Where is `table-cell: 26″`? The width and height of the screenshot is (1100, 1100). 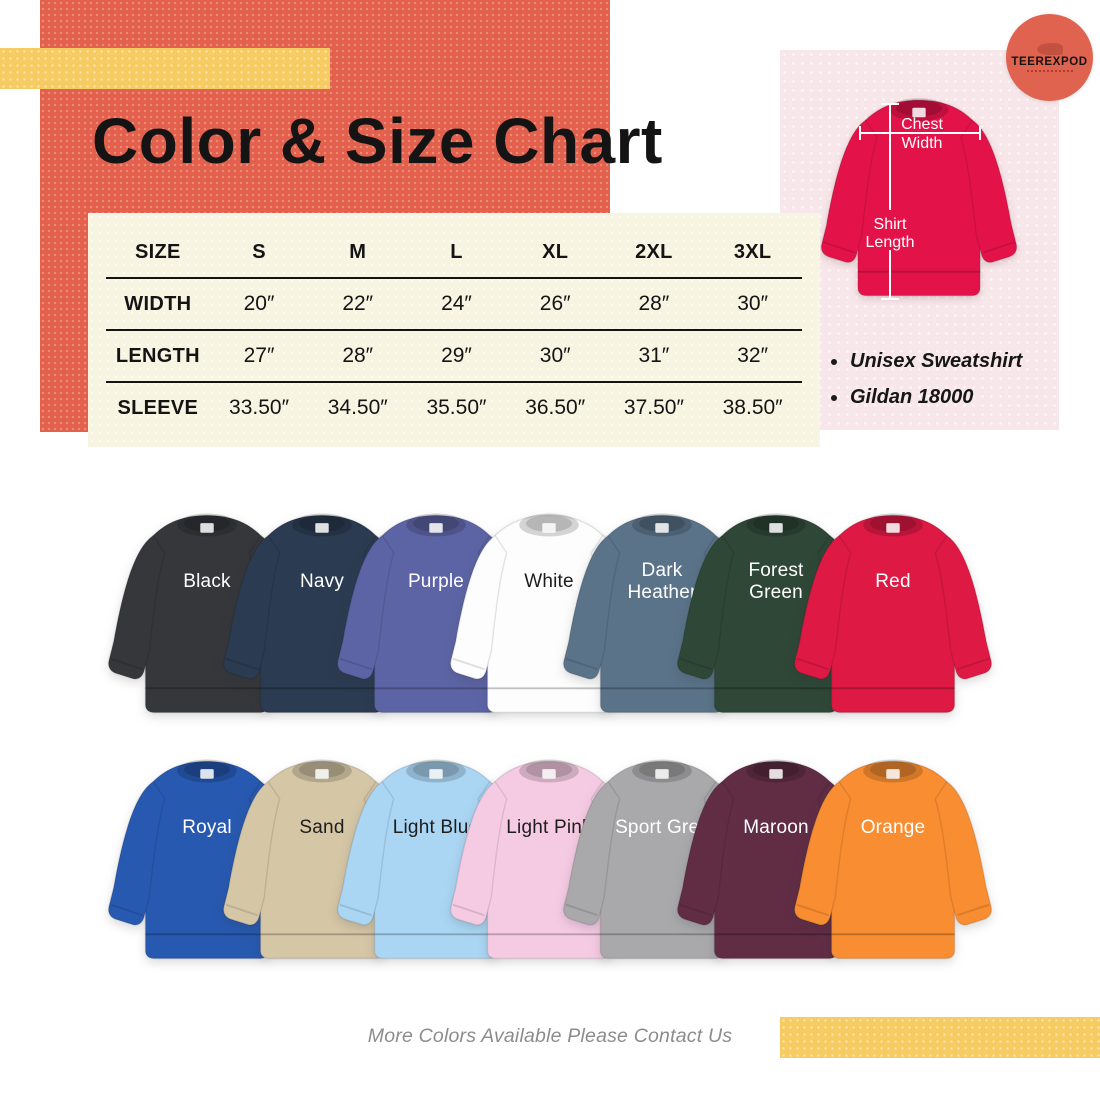 table-cell: 26″ is located at coordinates (555, 303).